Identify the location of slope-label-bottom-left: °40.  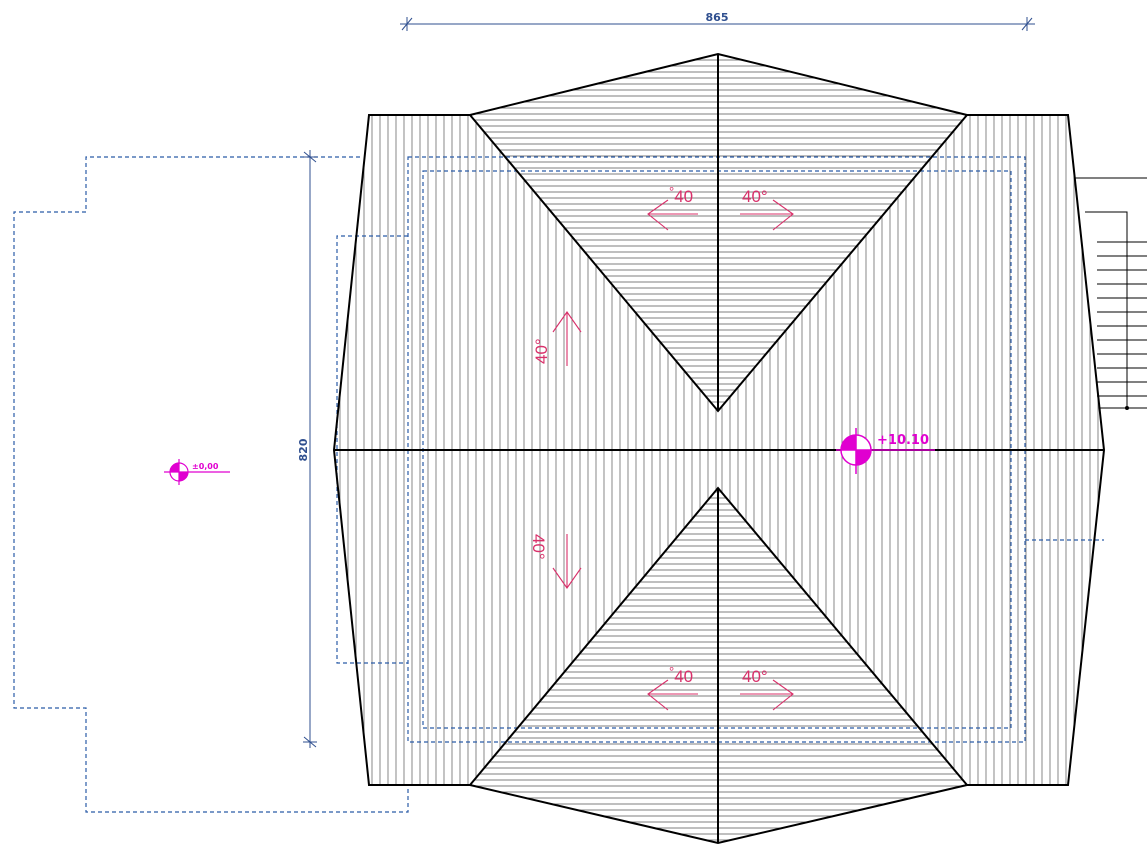
(681, 675).